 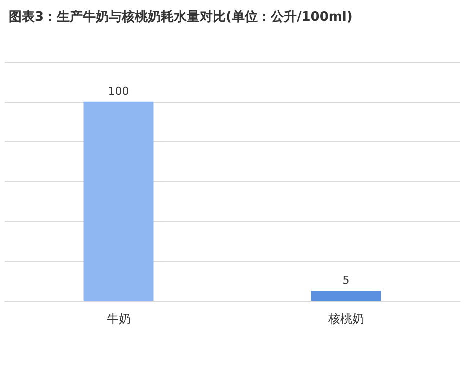 I want to click on data-label: 100, so click(x=119, y=91).